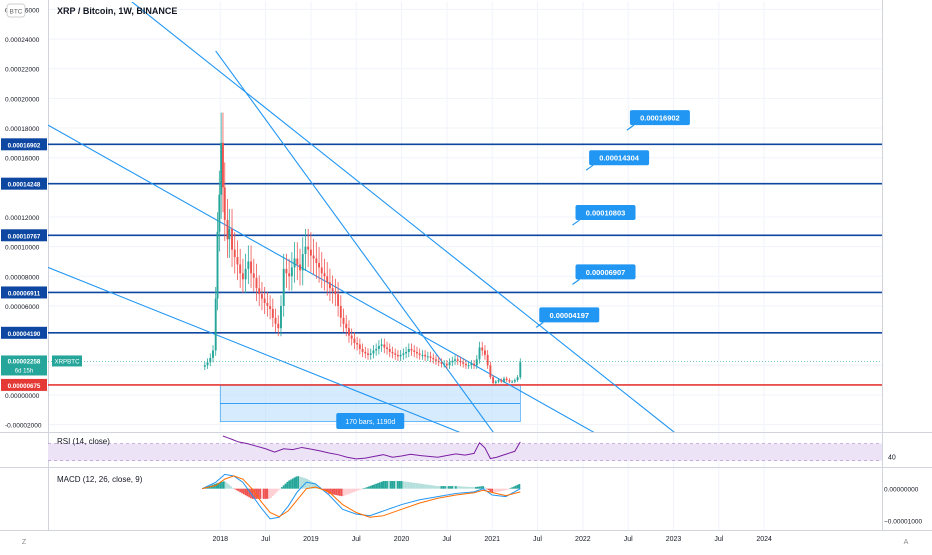  What do you see at coordinates (24, 542) in the screenshot?
I see `auto-scale-left-button: Z` at bounding box center [24, 542].